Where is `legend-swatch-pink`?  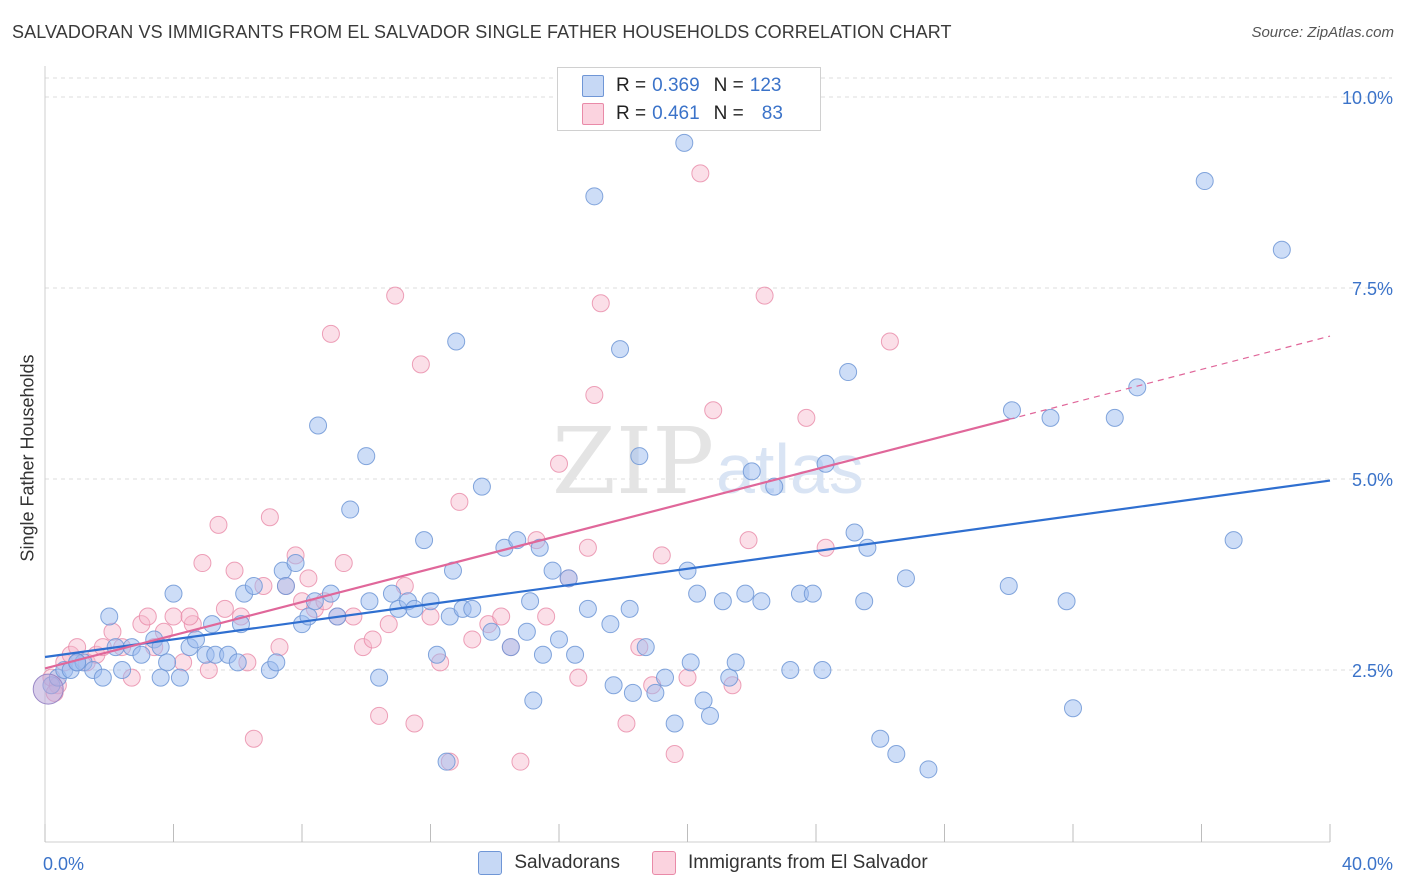
legend-swatch-pink is located at coordinates (593, 114).